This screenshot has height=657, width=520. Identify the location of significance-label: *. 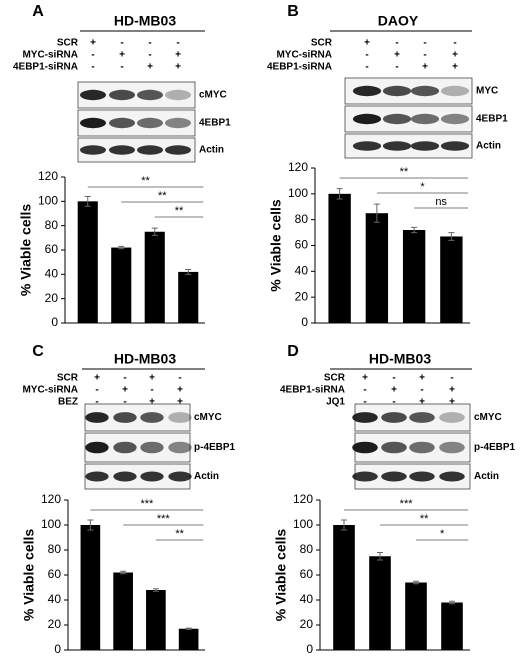
(442, 534).